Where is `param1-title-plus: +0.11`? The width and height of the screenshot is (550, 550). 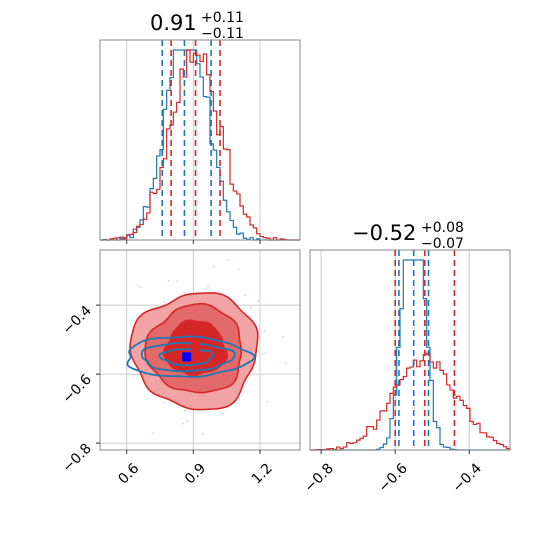 param1-title-plus: +0.11 is located at coordinates (222, 18).